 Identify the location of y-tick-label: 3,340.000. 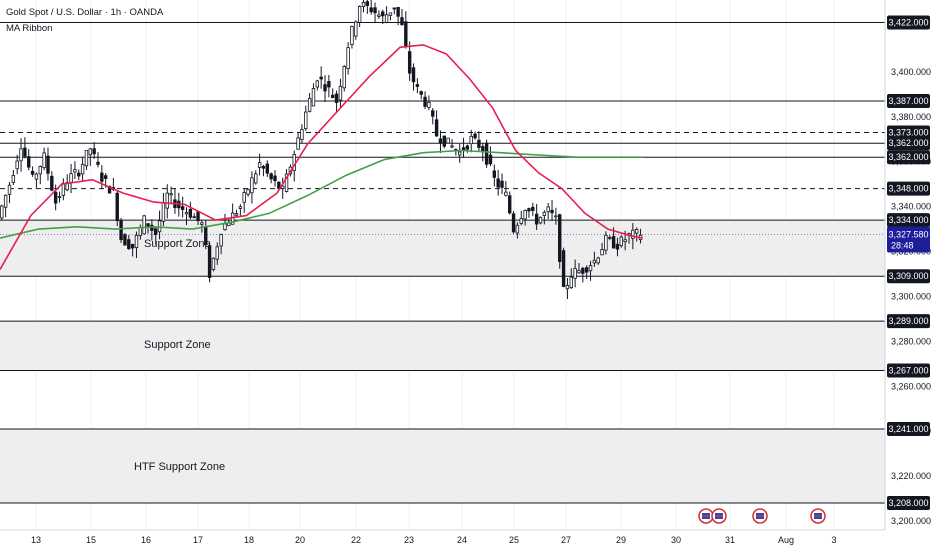
(911, 207).